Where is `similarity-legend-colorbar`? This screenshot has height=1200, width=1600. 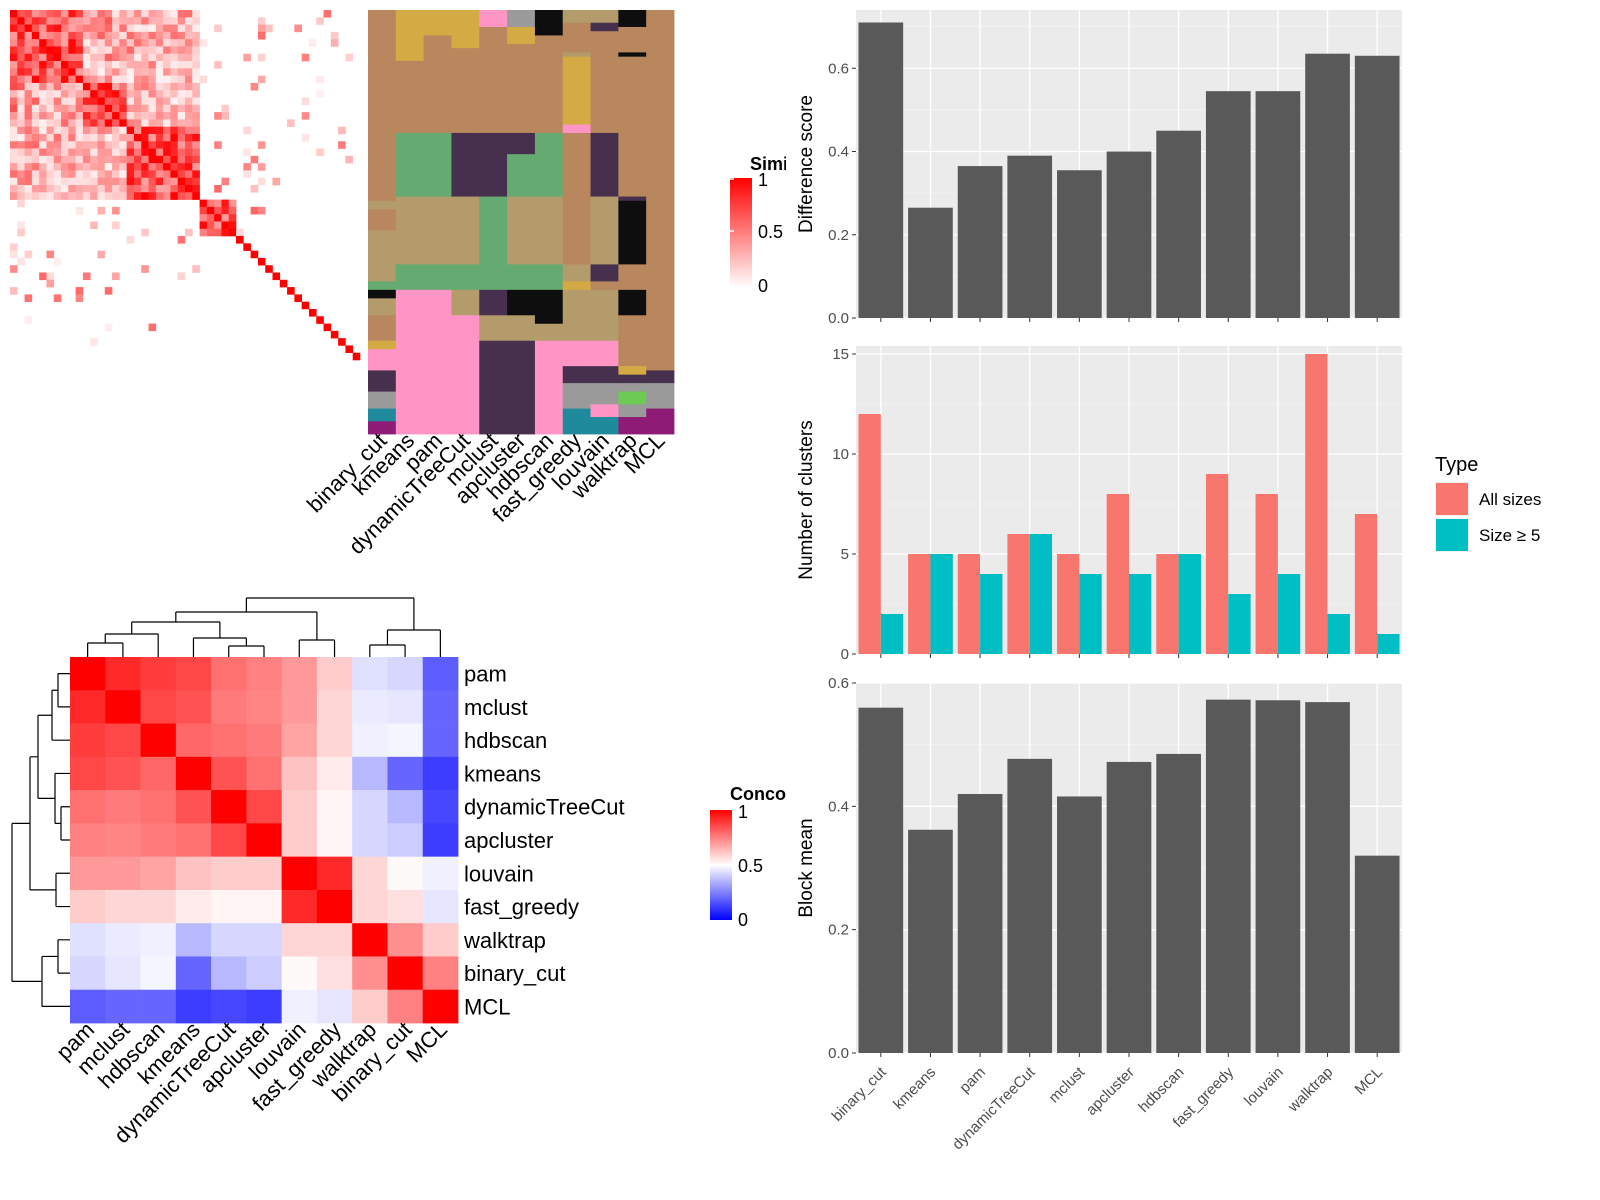 similarity-legend-colorbar is located at coordinates (741, 233).